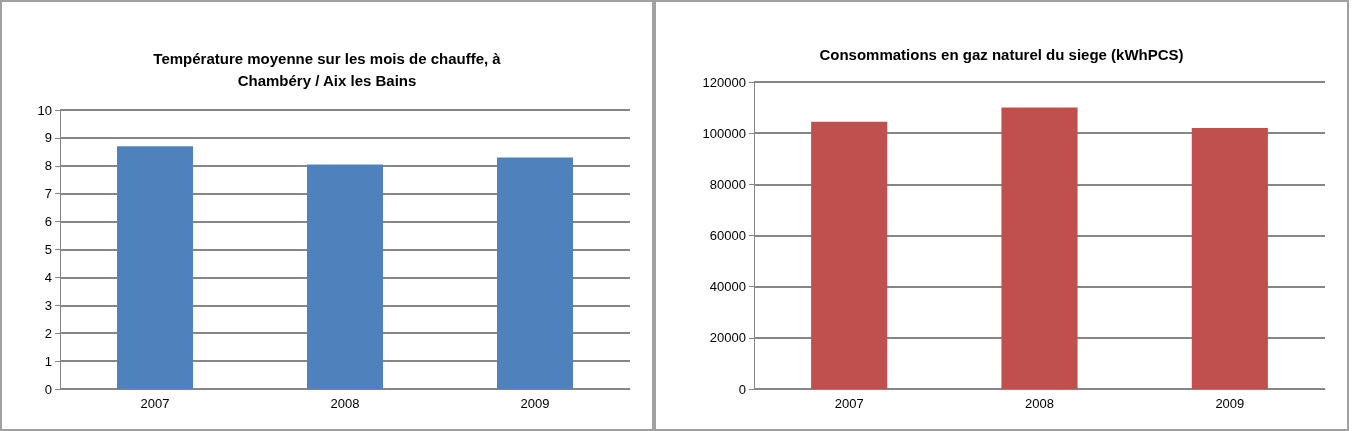 This screenshot has height=431, width=1359. What do you see at coordinates (327, 69) in the screenshot?
I see `chart-title: Température moyenne sur les mois de chauffe, à Chambéry / Aix les Bains` at bounding box center [327, 69].